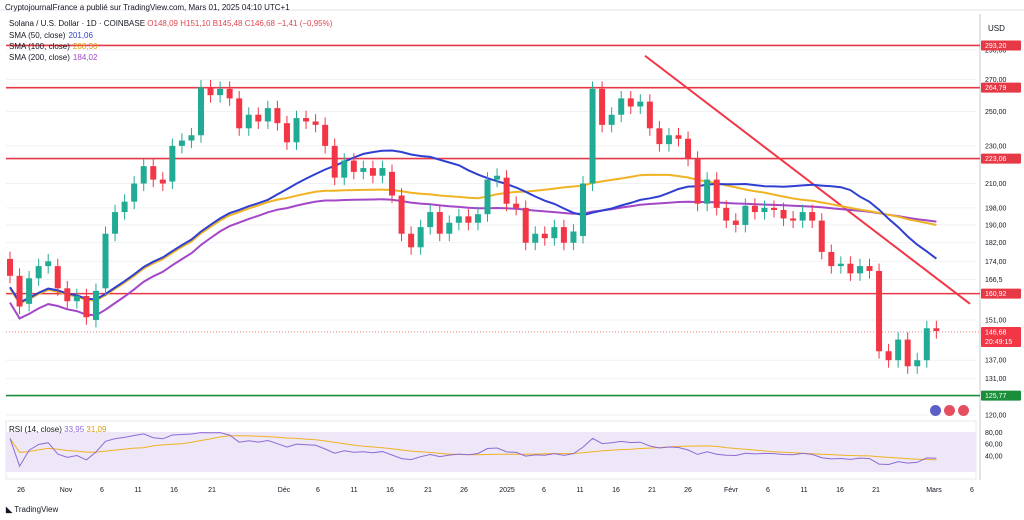 The image size is (1024, 520). I want to click on x-tick-label: 2025, so click(507, 490).